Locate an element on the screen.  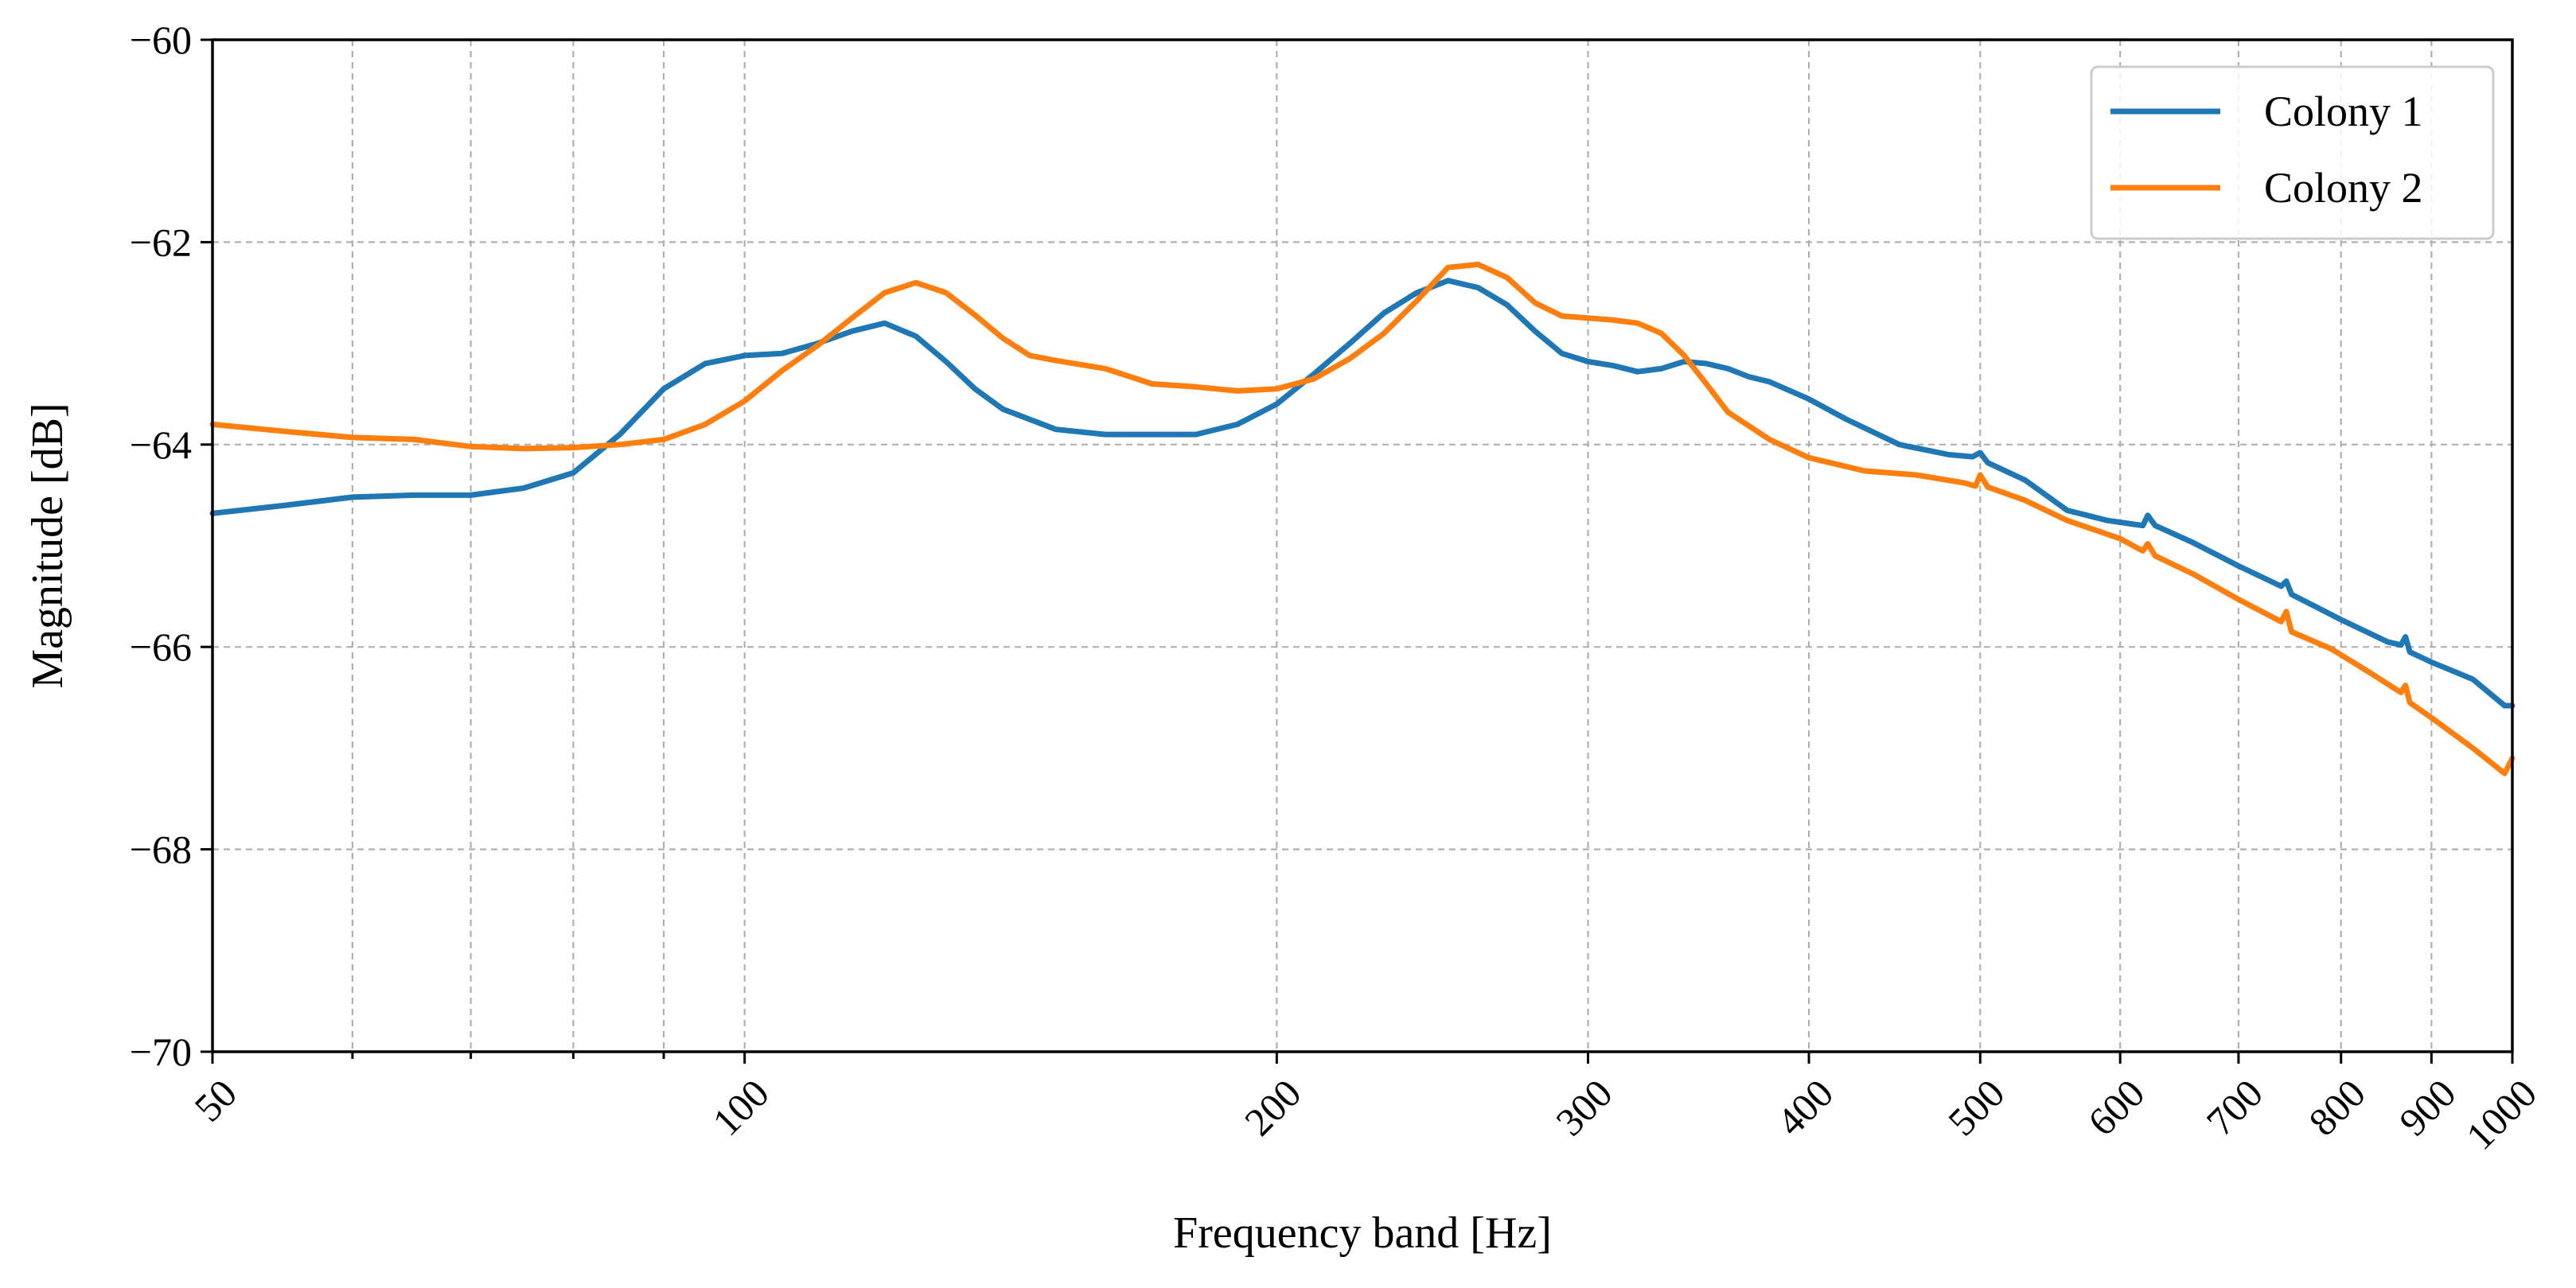
x-axis-title: Frequency band [Hz] is located at coordinates (1362, 1233).